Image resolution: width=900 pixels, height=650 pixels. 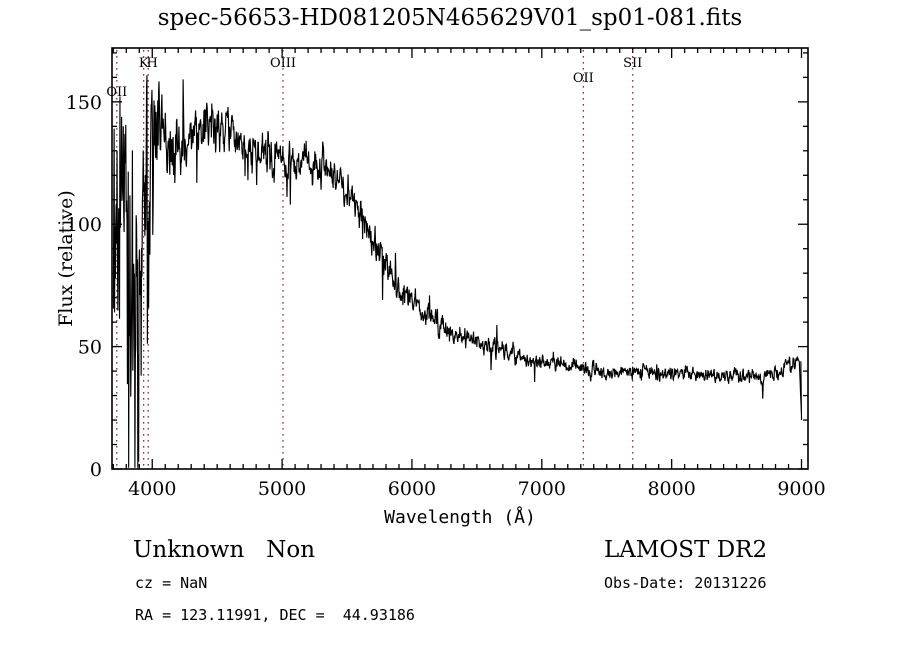 I want to click on marker-label-sii-5: SII, so click(x=632, y=63).